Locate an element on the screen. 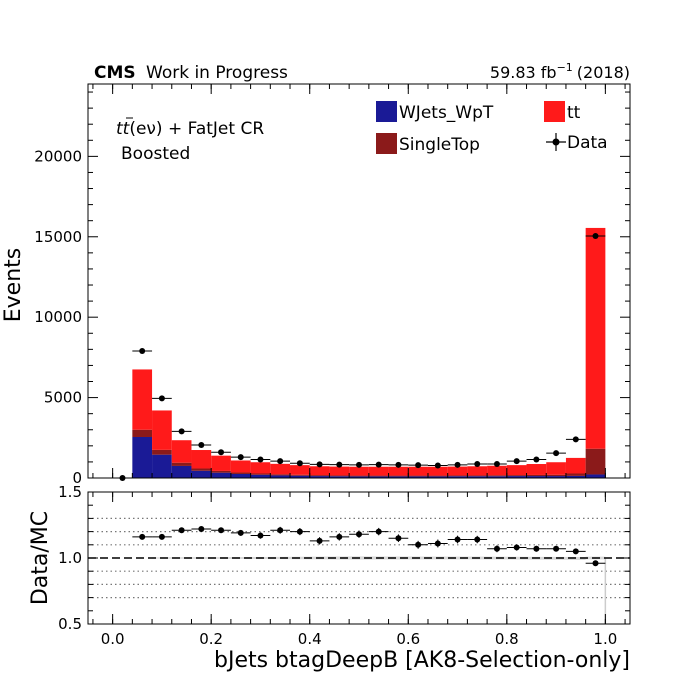 The image size is (700, 700). legend-swatch-singletop is located at coordinates (386, 143).